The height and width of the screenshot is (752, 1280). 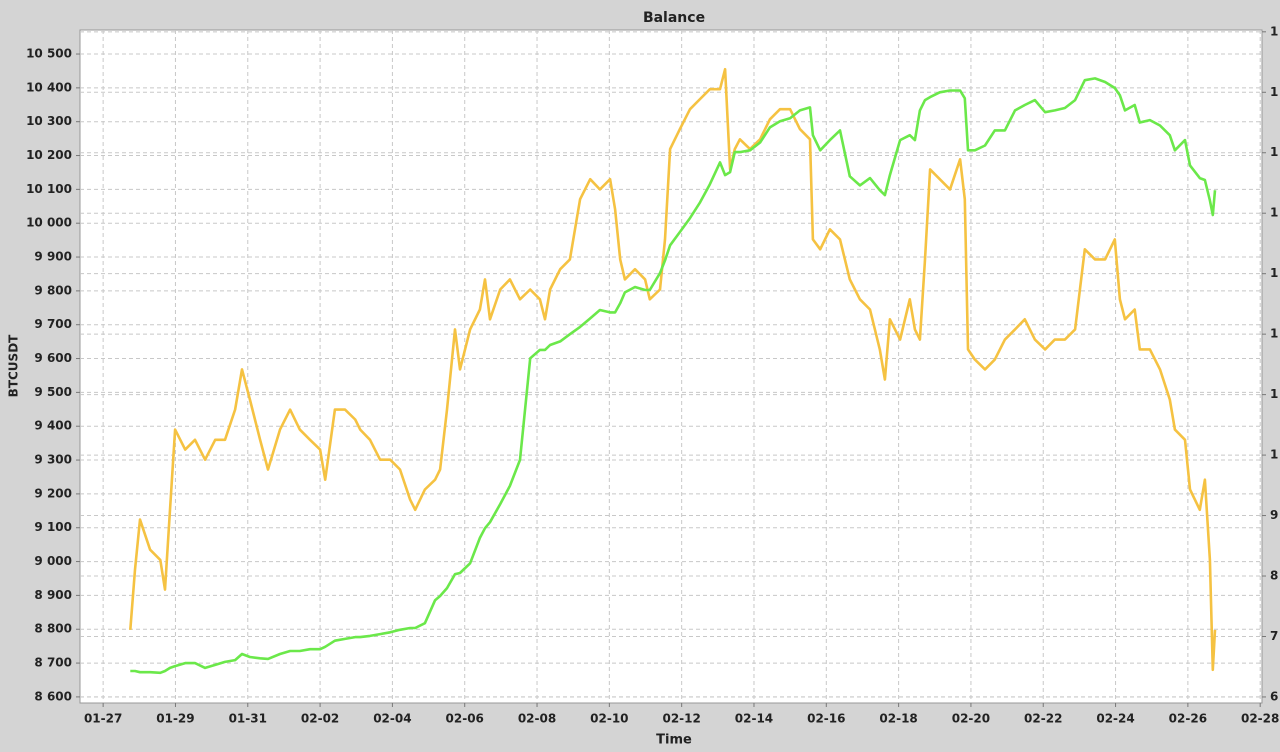 What do you see at coordinates (320, 719) in the screenshot?
I see `x-tick-label: 02-02` at bounding box center [320, 719].